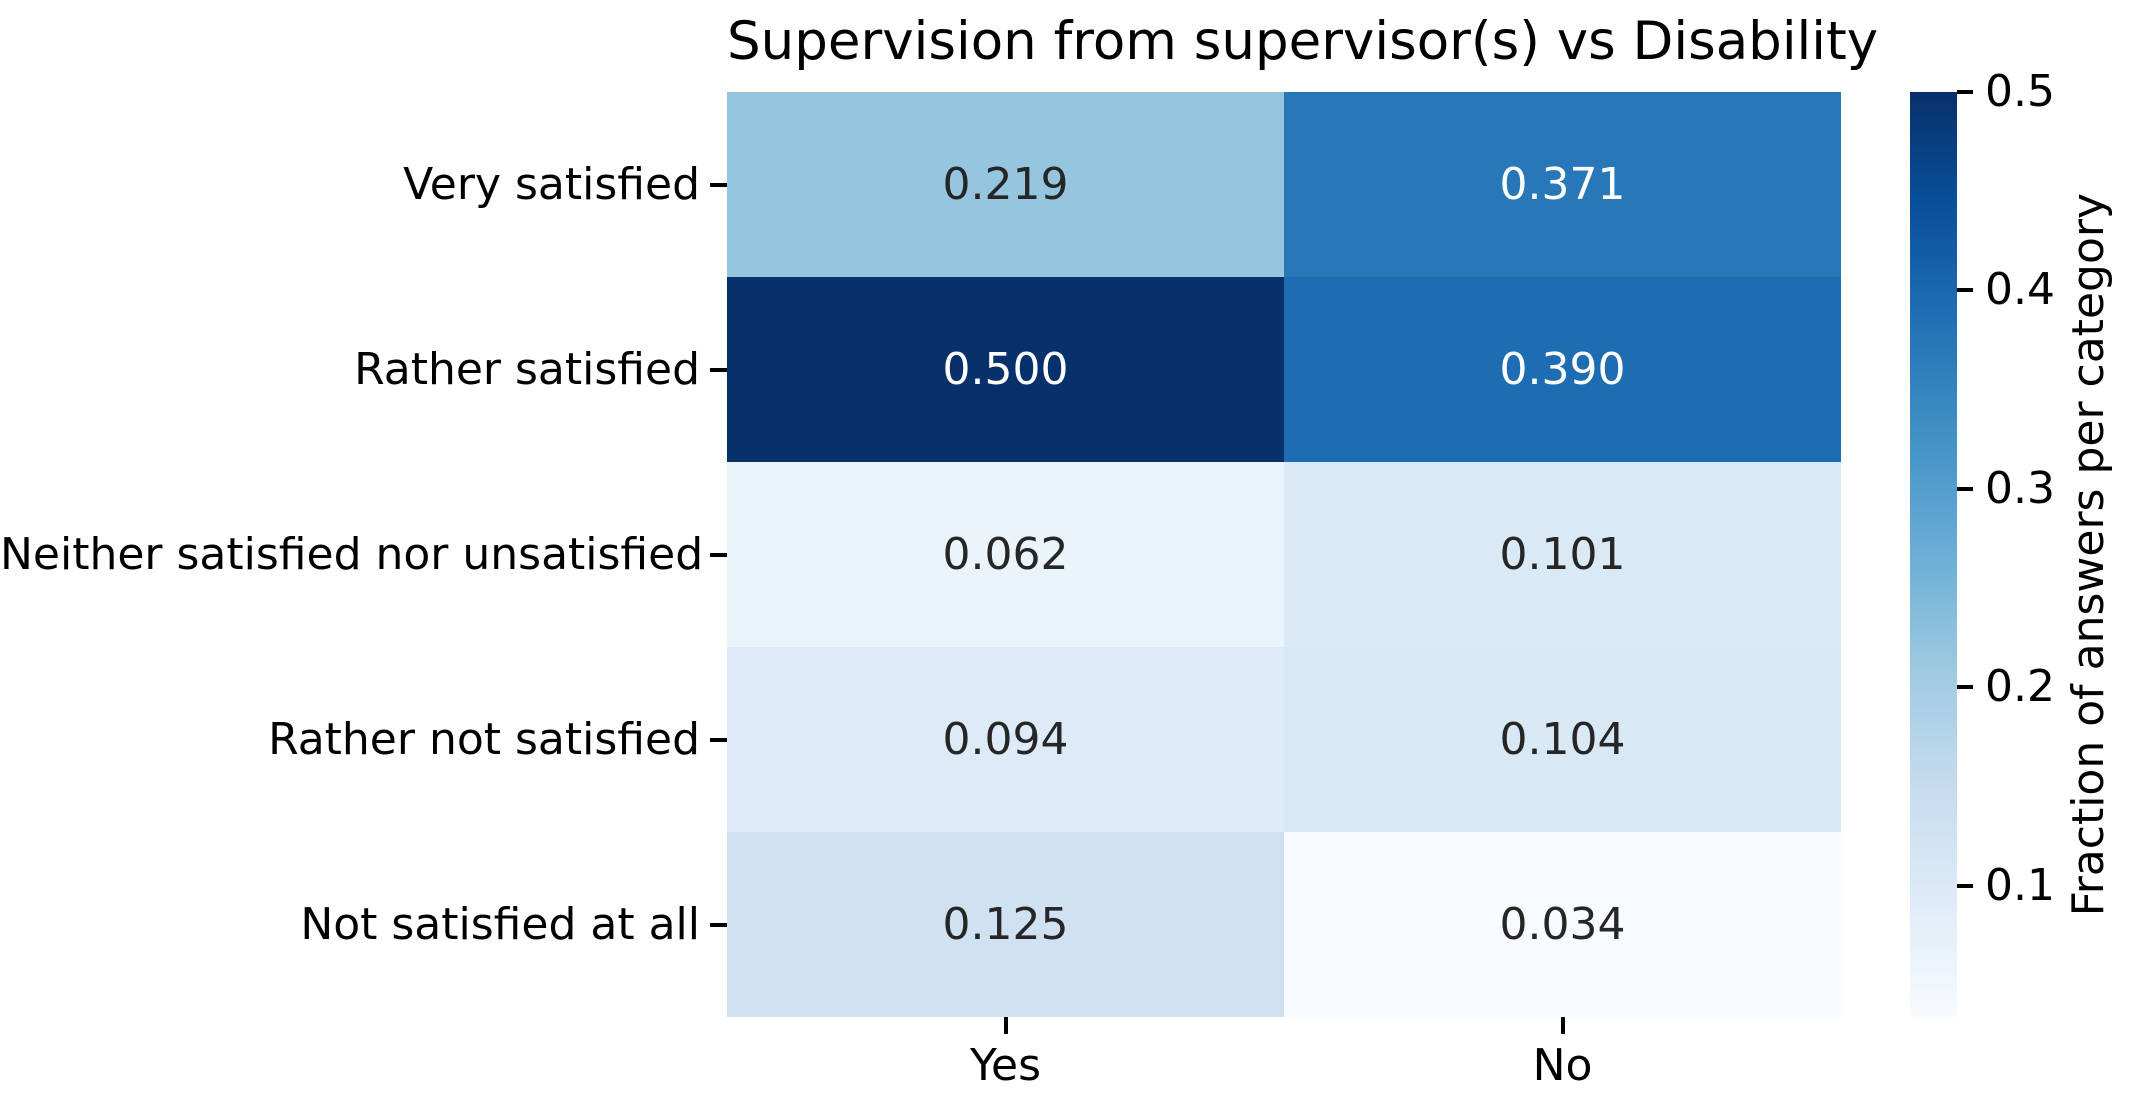 This screenshot has height=1118, width=2140. Describe the element at coordinates (352, 554) in the screenshot. I see `y-tick-label: Neither satisfied nor unsatisfied` at that location.